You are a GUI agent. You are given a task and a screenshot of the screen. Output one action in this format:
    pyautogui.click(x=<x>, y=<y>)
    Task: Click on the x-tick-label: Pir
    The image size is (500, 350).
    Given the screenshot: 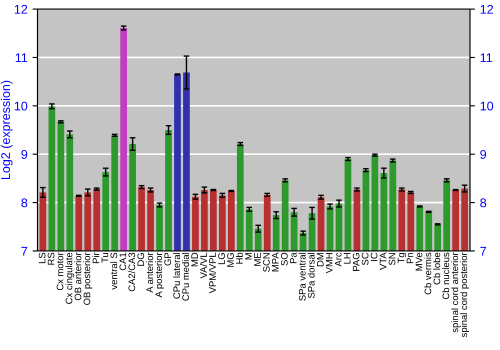 What is the action you would take?
    pyautogui.click(x=96, y=258)
    